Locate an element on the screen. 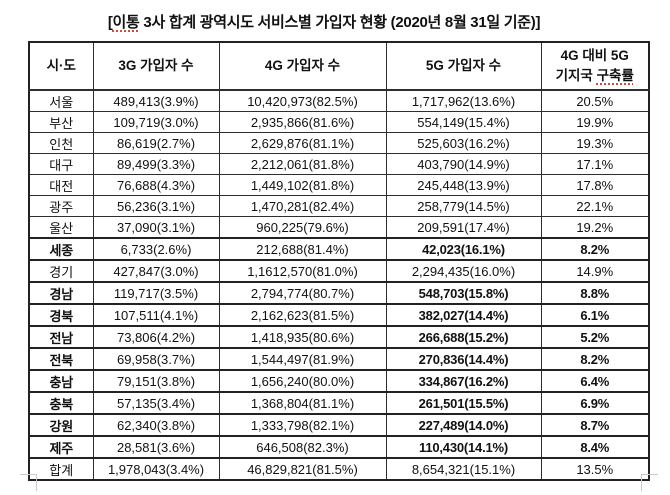 This screenshot has width=670, height=495. 5g-subscribers-cell: 245,448(13.9%) is located at coordinates (463, 185).